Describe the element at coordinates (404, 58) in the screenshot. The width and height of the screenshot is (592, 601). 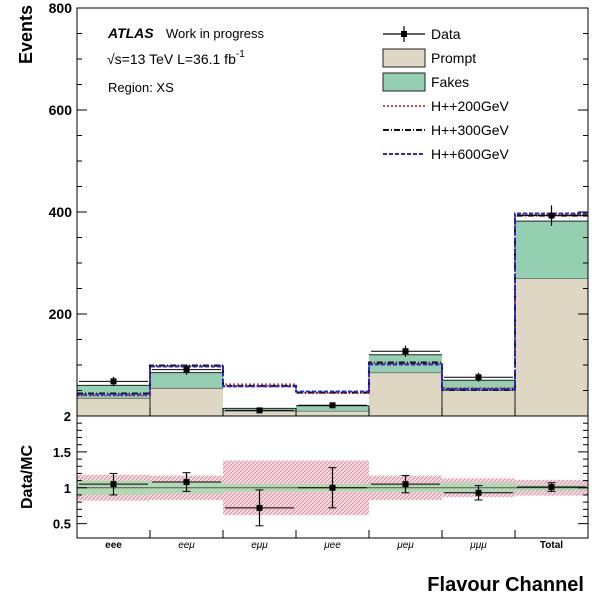
I see `legend-marker-prompt` at that location.